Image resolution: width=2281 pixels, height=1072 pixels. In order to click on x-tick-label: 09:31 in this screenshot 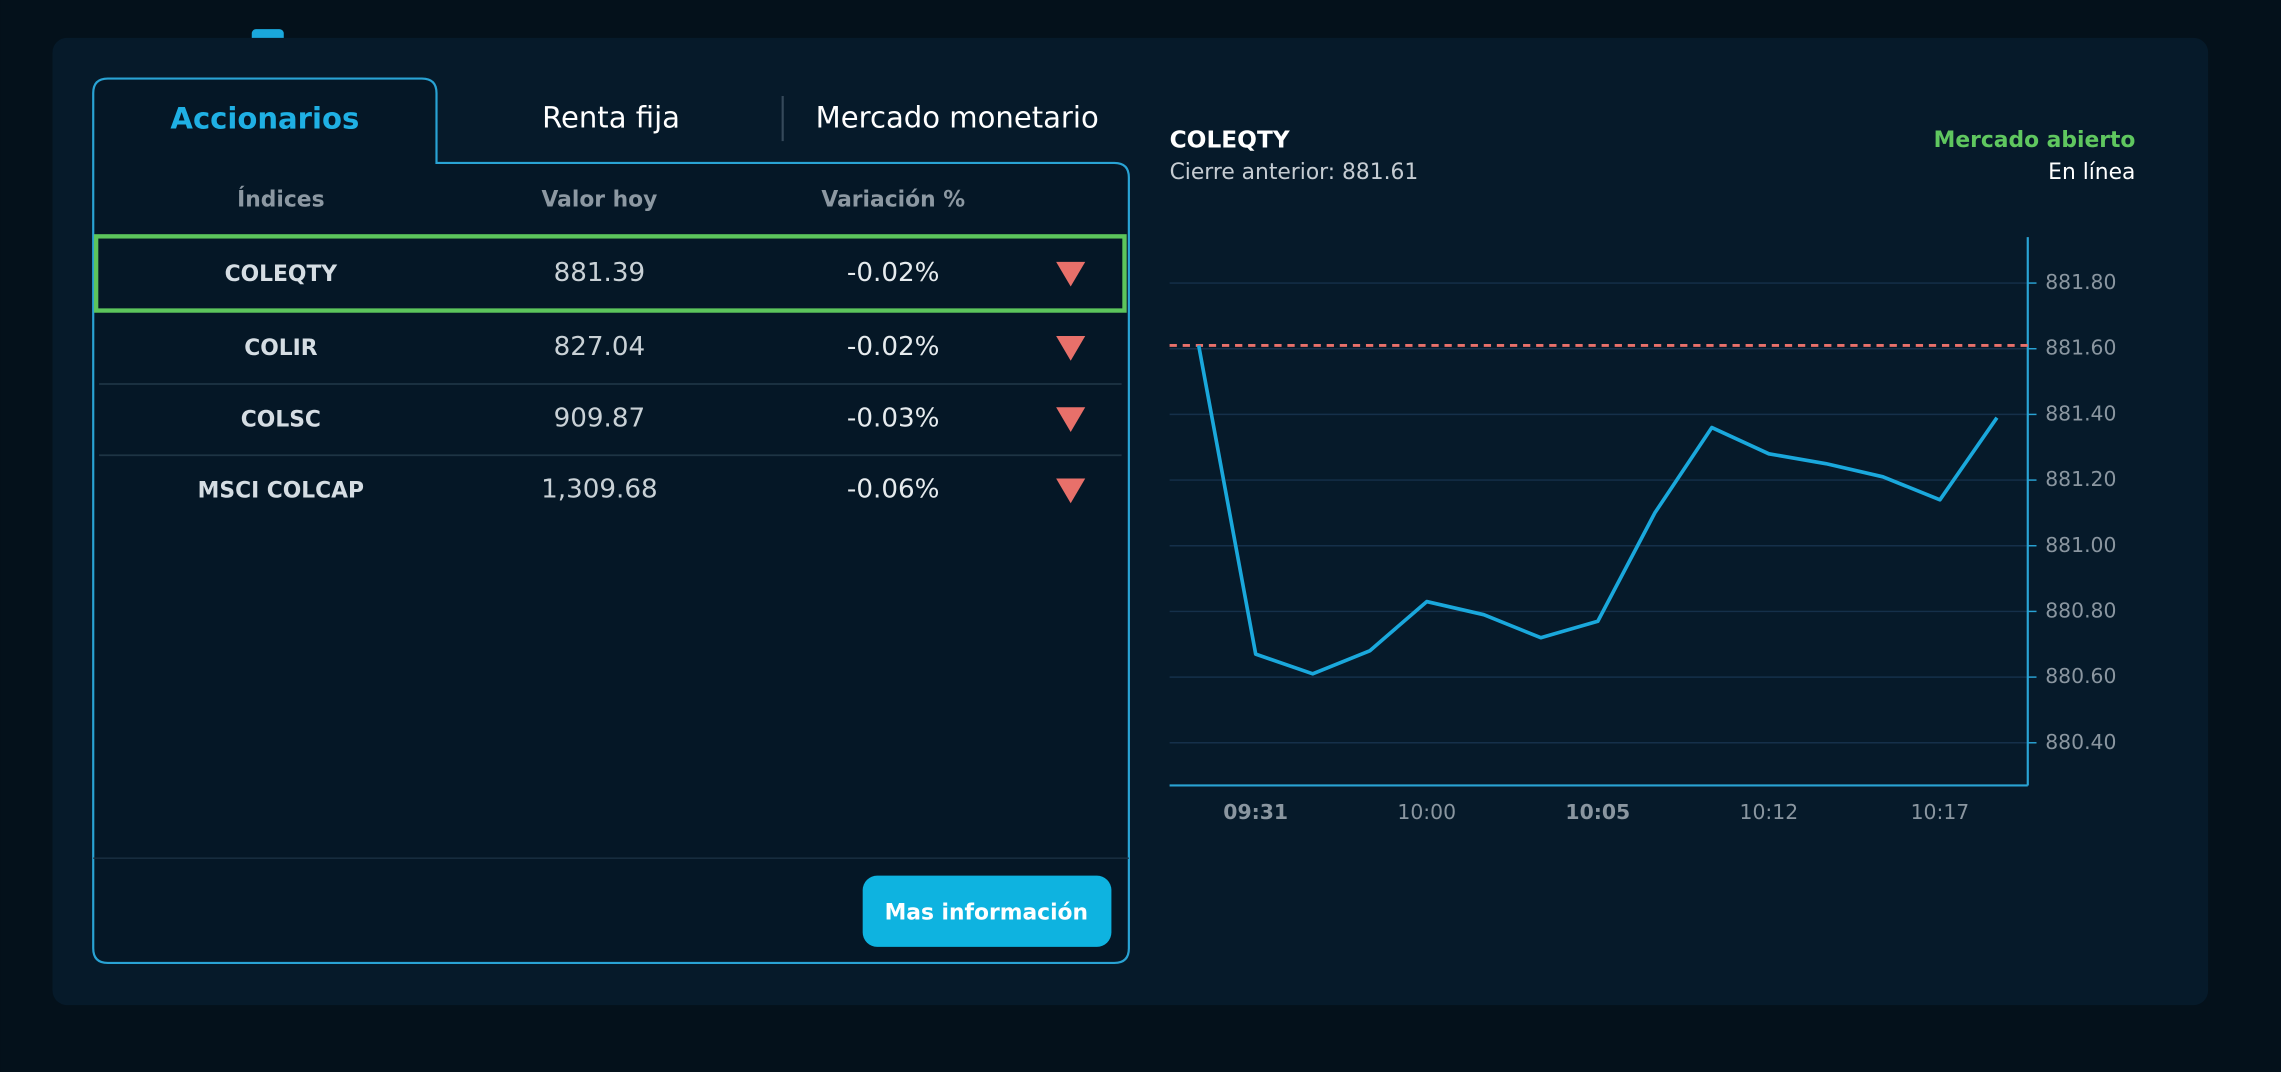, I will do `click(1255, 812)`.